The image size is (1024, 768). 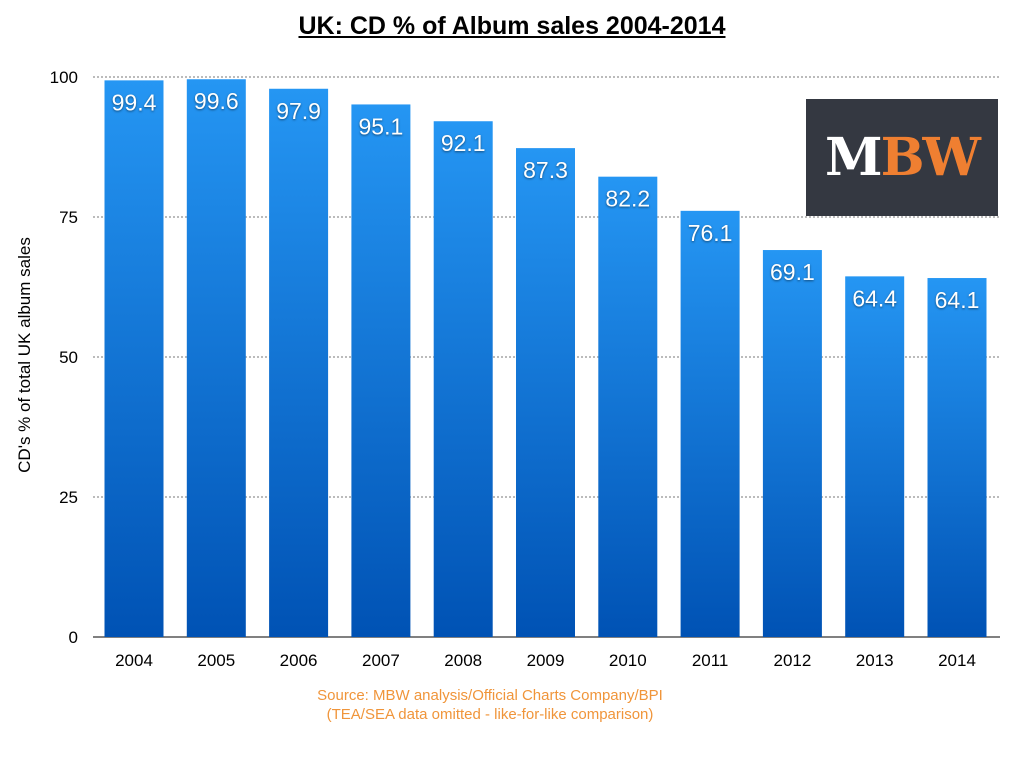 I want to click on x-tick-label: 2012, so click(x=792, y=660).